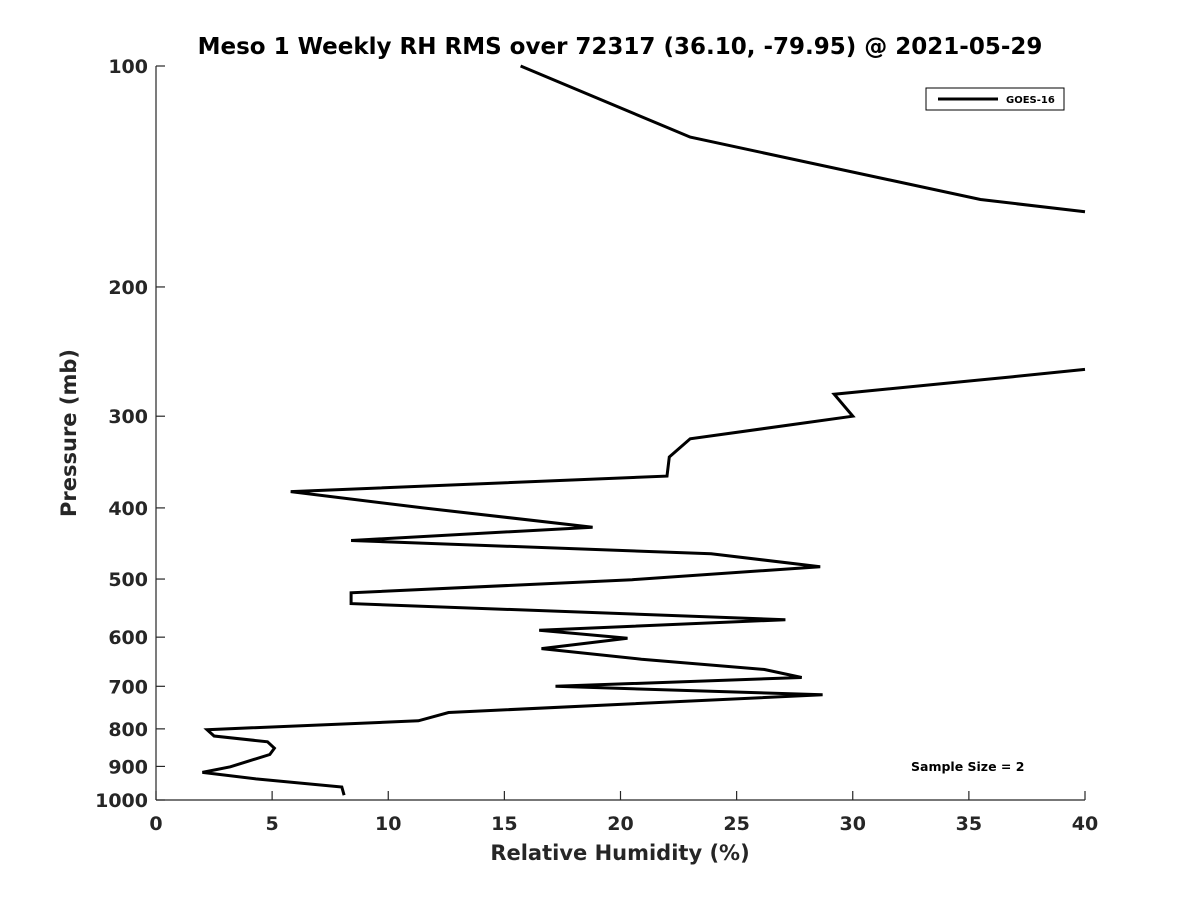 The width and height of the screenshot is (1200, 900). I want to click on y-axis-ticks: 100 200 300 400 500 600 700 800 900 1000, so click(130, 434).